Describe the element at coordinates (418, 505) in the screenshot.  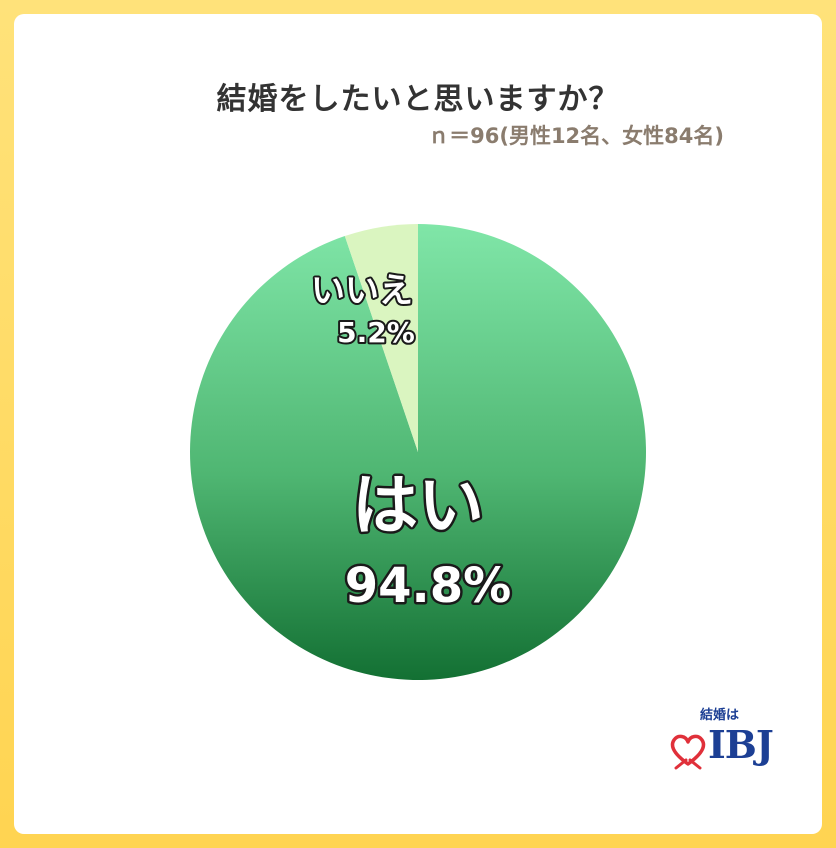
I see `slice-label-yes: はい` at that location.